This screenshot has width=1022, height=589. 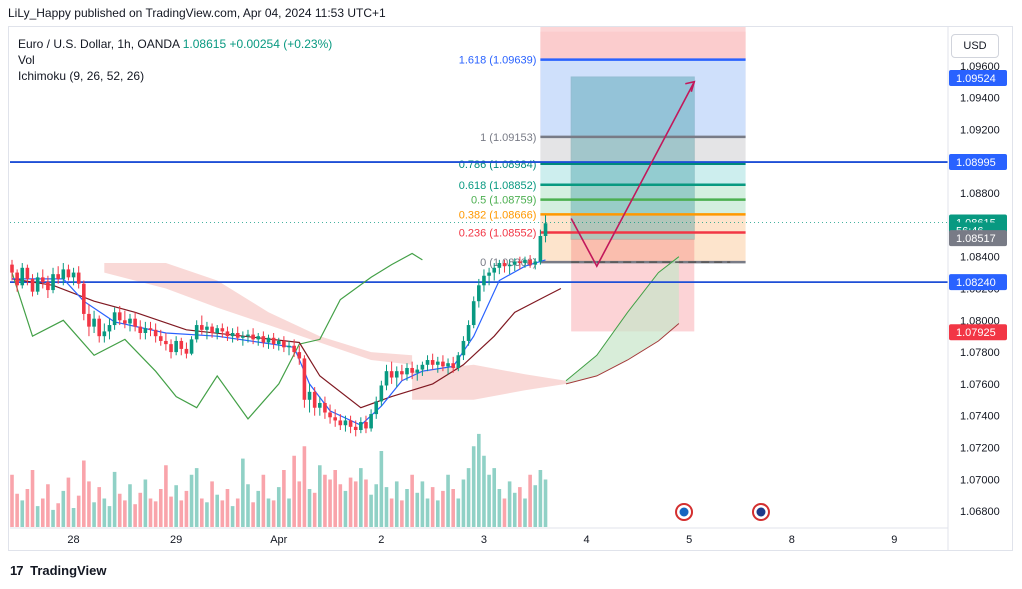 What do you see at coordinates (99, 44) in the screenshot?
I see `symbol-title: Euro / U.S. Dollar, 1h, OANDA` at bounding box center [99, 44].